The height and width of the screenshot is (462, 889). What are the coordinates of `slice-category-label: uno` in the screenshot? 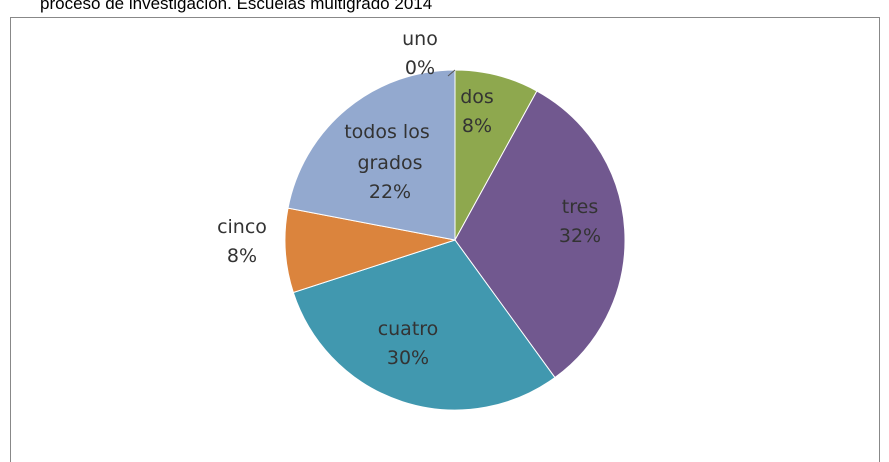 It's located at (420, 39).